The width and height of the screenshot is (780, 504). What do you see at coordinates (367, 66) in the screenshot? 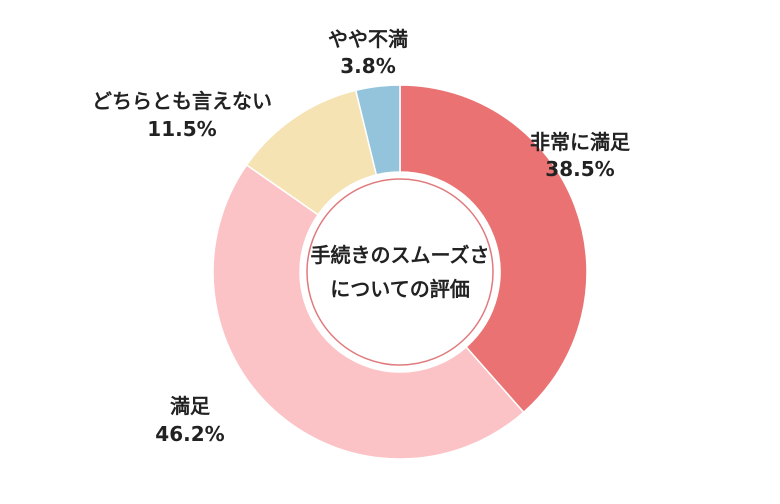
I see `slice-value-slightly-dissatisfied: 3.8%` at bounding box center [367, 66].